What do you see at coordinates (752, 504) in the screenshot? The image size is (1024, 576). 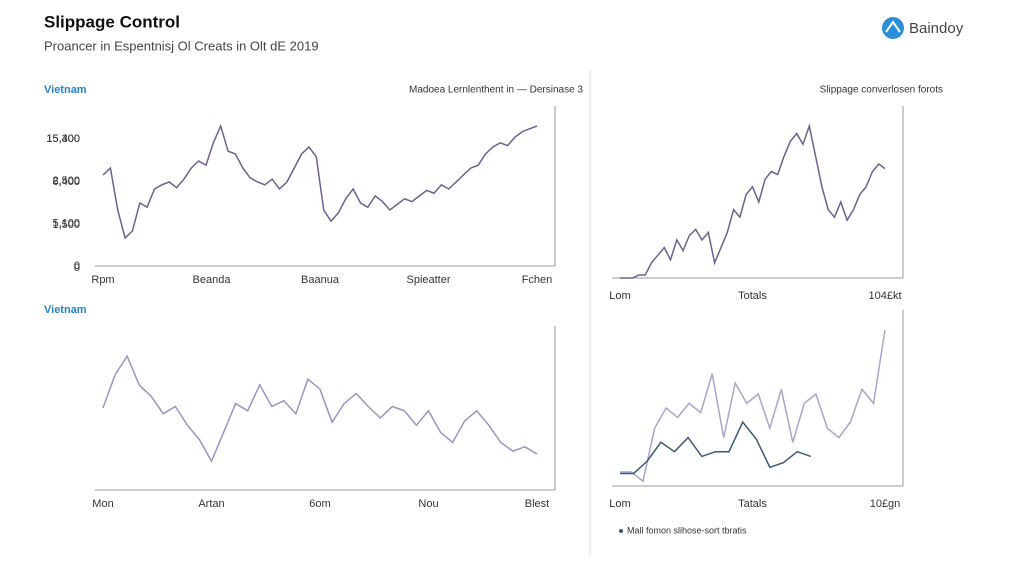 I see `x-tick-label: Tatals` at bounding box center [752, 504].